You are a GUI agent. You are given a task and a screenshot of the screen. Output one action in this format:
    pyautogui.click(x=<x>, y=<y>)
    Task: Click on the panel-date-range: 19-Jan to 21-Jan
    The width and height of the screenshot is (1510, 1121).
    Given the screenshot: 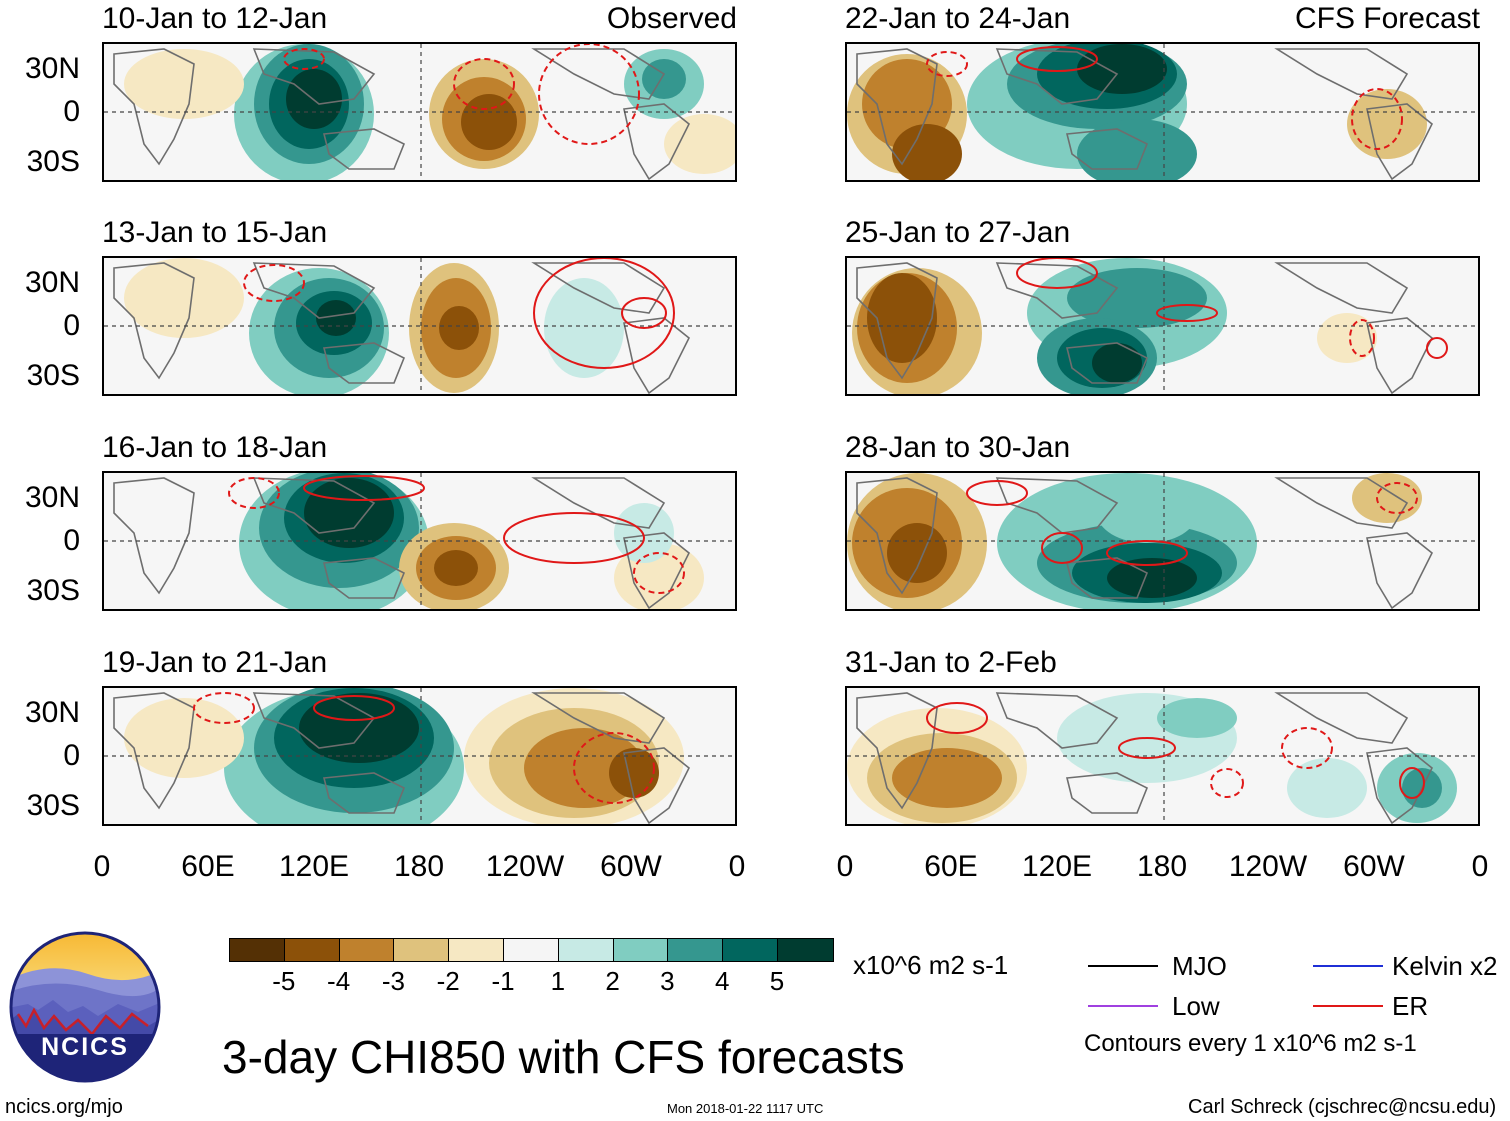 What is the action you would take?
    pyautogui.click(x=215, y=662)
    